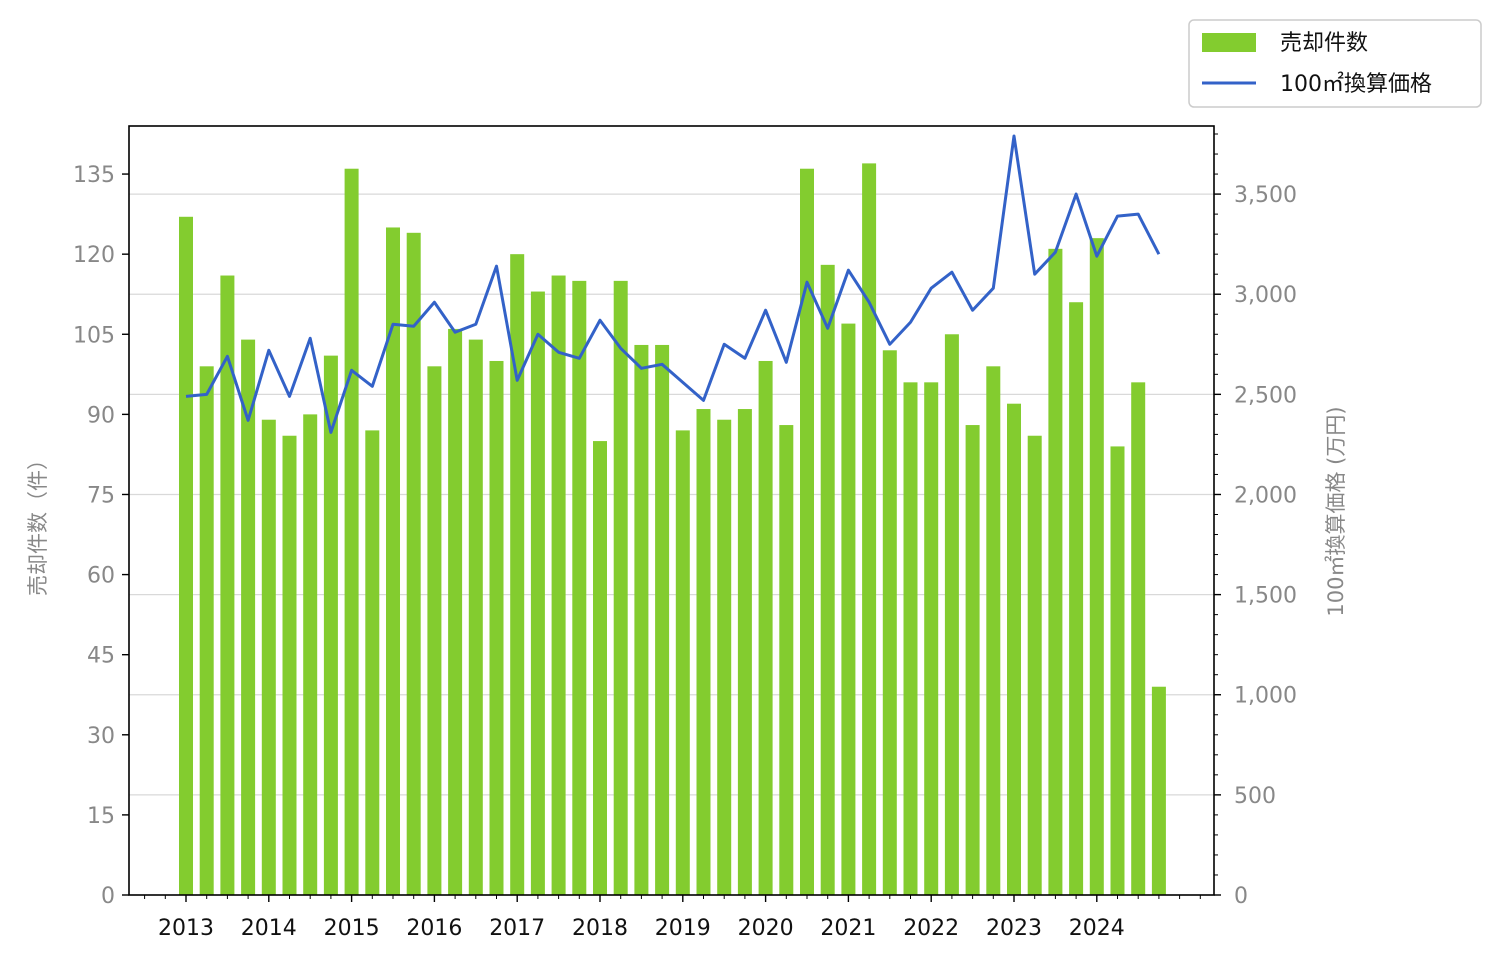 This screenshot has width=1500, height=961. Describe the element at coordinates (1014, 928) in the screenshot. I see `x-tick-label: 2023` at that location.